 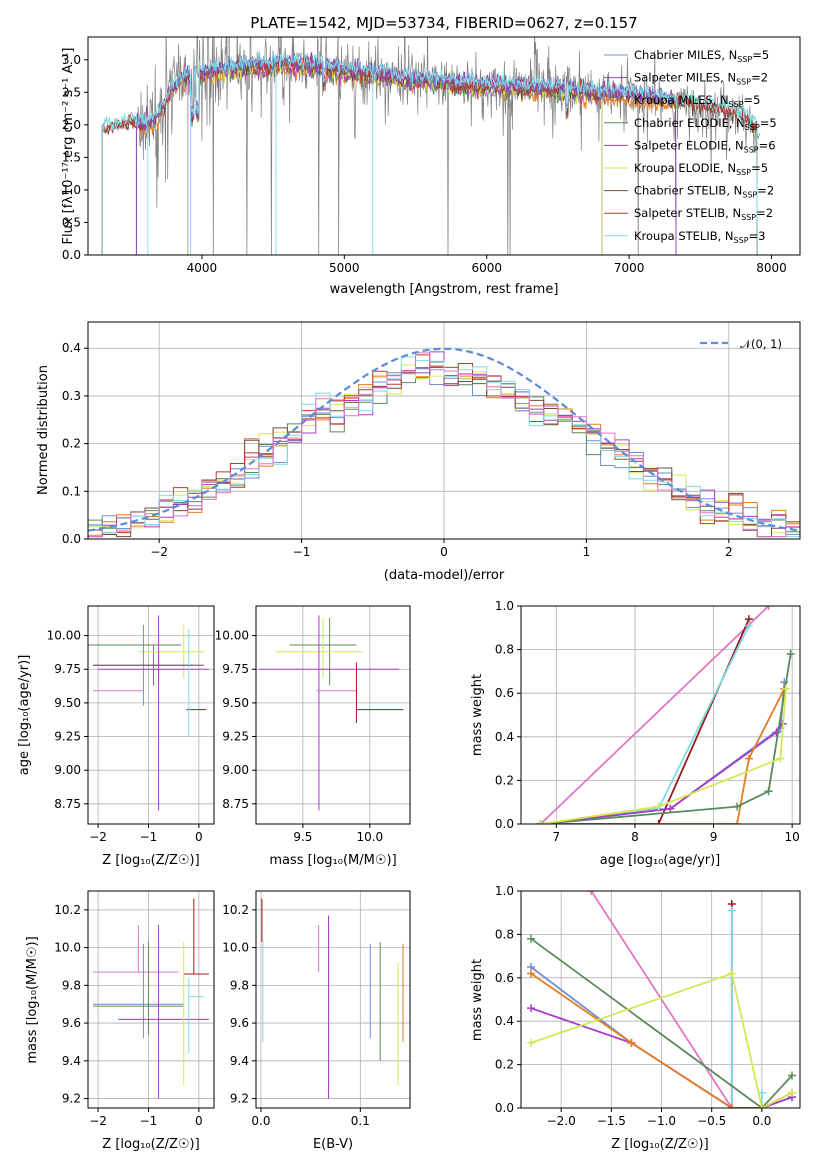 I want to click on residual-histogram, so click(x=444, y=447).